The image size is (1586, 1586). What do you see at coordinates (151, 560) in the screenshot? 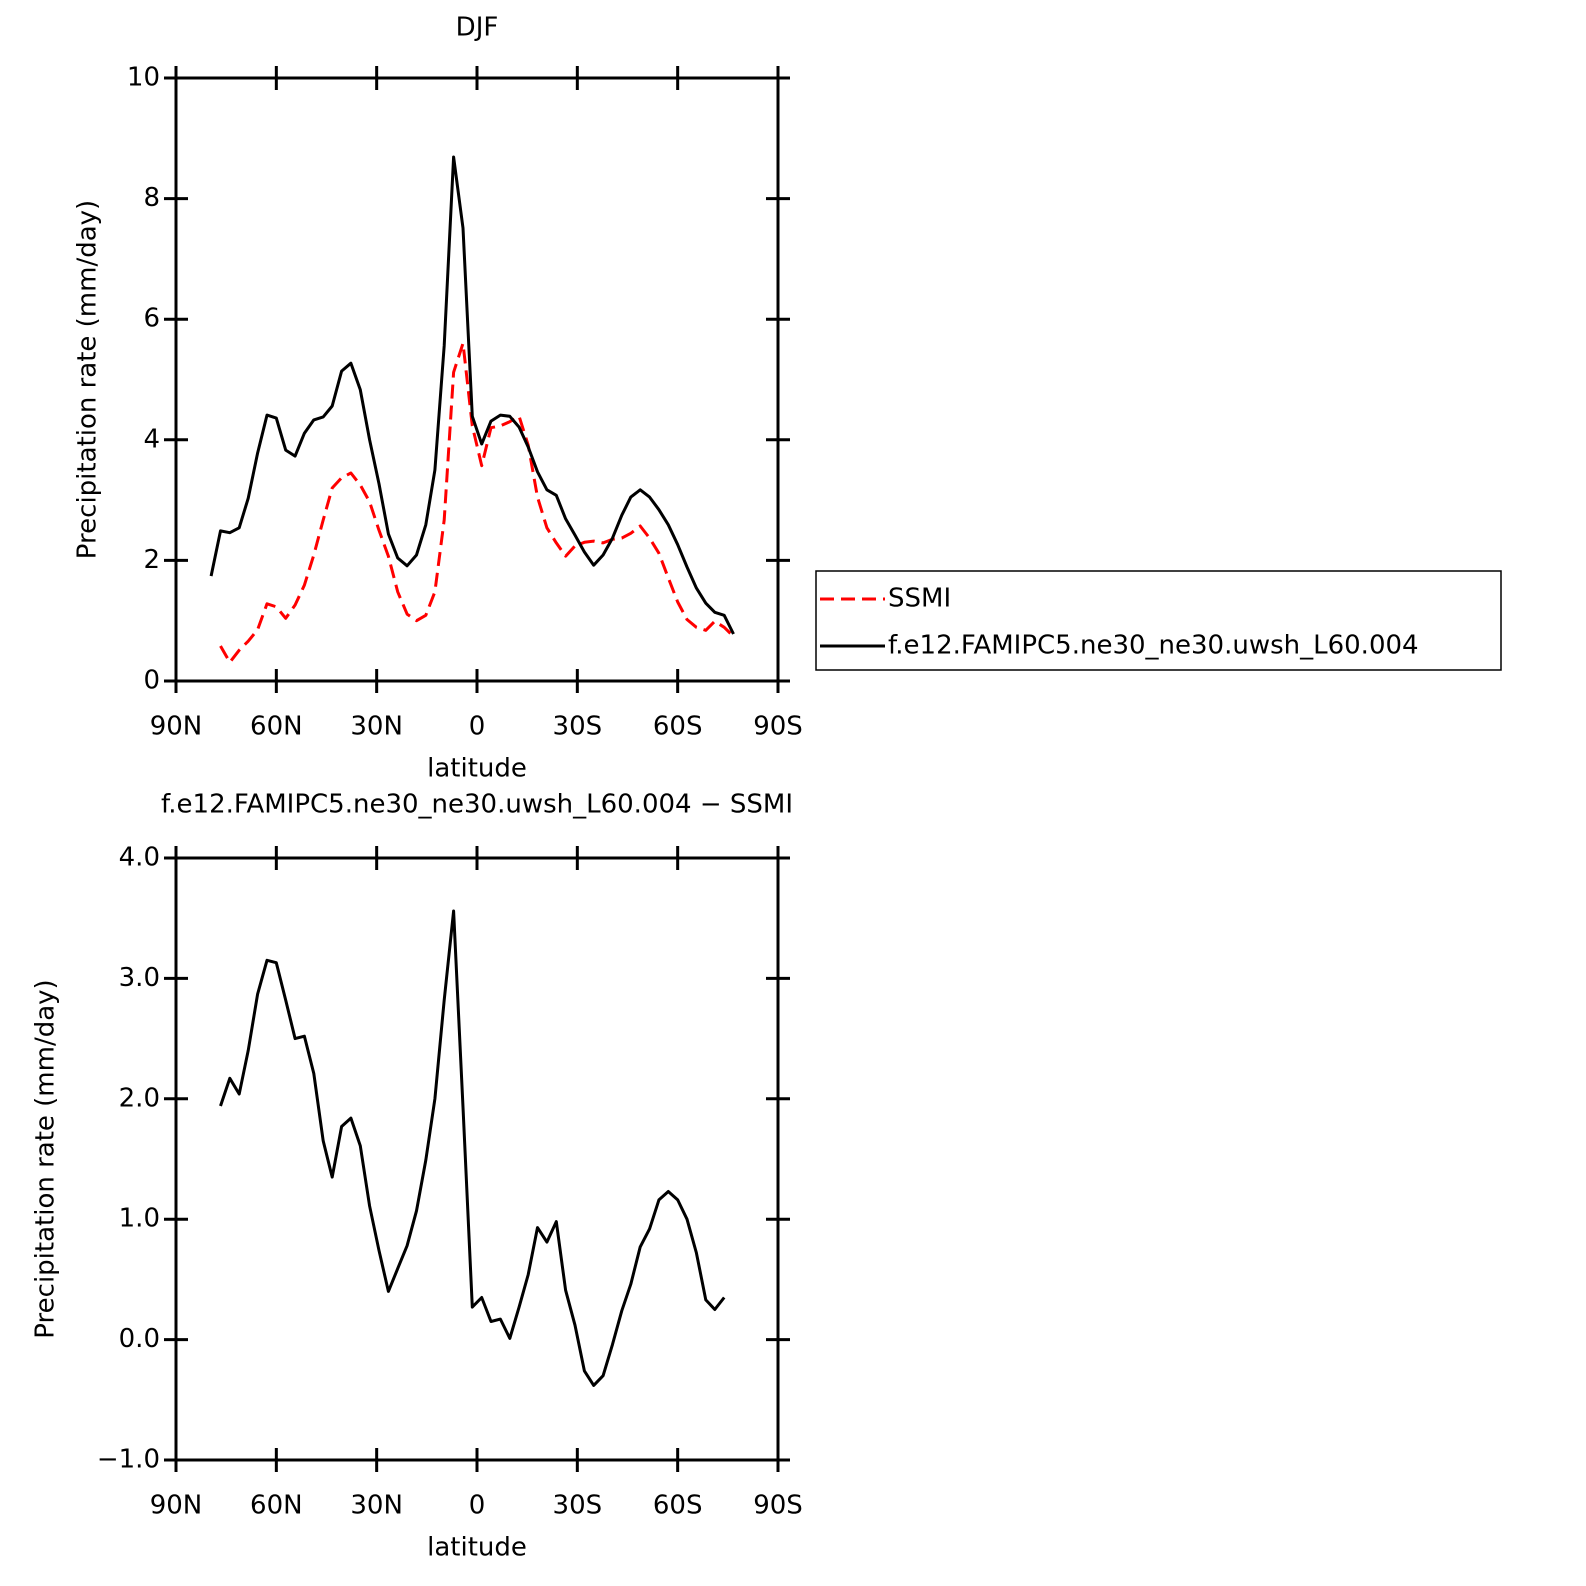
I see `y-tick-label: 2` at bounding box center [151, 560].